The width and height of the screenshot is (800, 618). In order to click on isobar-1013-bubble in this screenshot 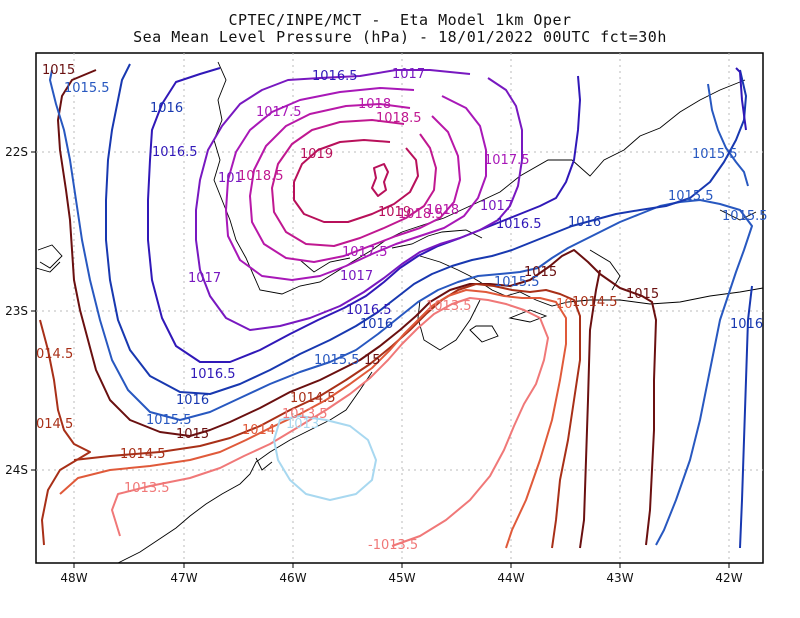, I will do `click(325, 458)`.